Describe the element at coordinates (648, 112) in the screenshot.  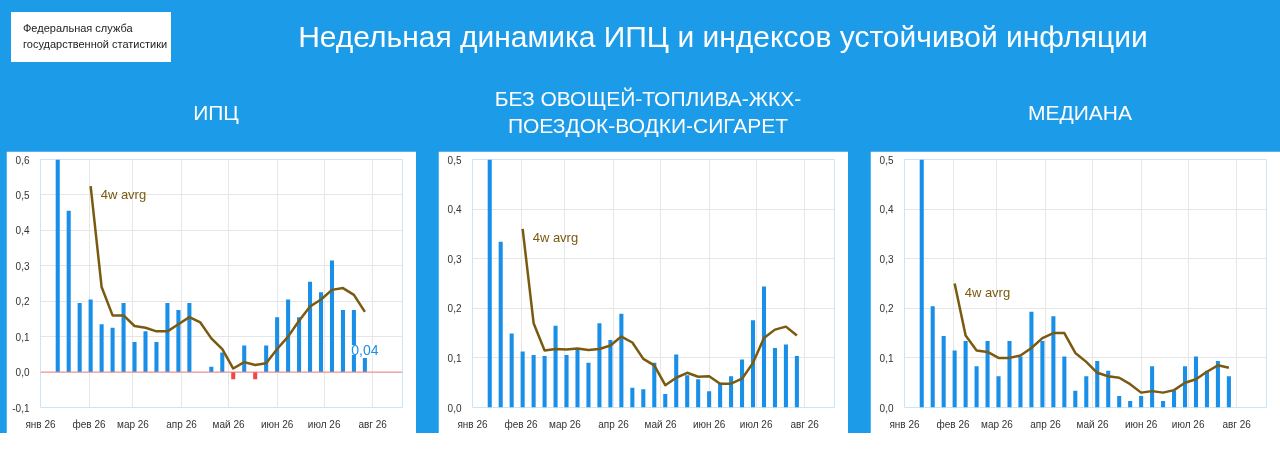
I see `chart-title: БЕЗ ОВОЩЕЙ-ТОПЛИВА-ЖКХ-ПОЕЗДОК-ВОДКИ-СИГАРЕТ` at that location.